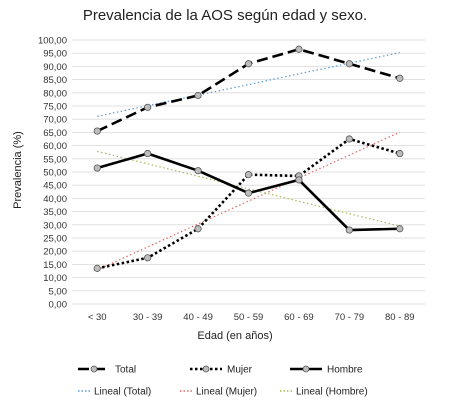 The width and height of the screenshot is (450, 406). What do you see at coordinates (55, 252) in the screenshot?
I see `y-tick-label: 20,00` at bounding box center [55, 252].